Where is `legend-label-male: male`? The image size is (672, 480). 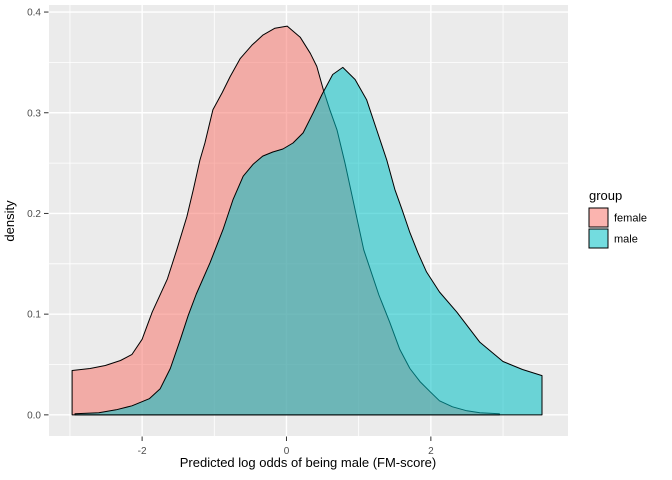
legend-label-male: male is located at coordinates (626, 240).